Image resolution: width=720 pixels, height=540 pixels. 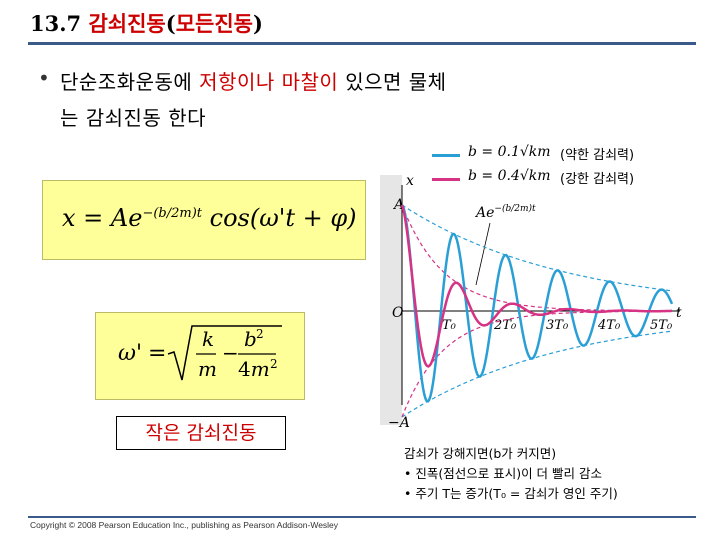 I want to click on graph-left-strip, so click(x=391, y=300).